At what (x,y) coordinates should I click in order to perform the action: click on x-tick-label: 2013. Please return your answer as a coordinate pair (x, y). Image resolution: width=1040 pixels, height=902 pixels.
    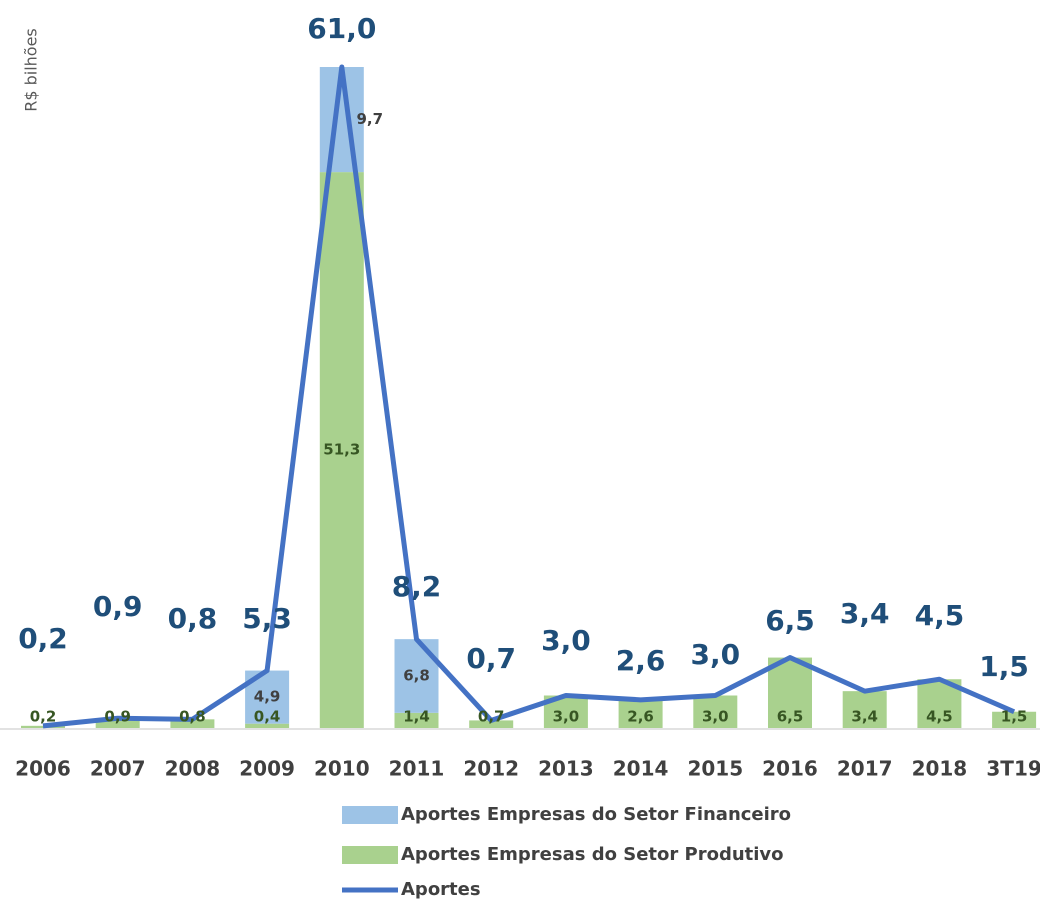
    Looking at the image, I should click on (566, 769).